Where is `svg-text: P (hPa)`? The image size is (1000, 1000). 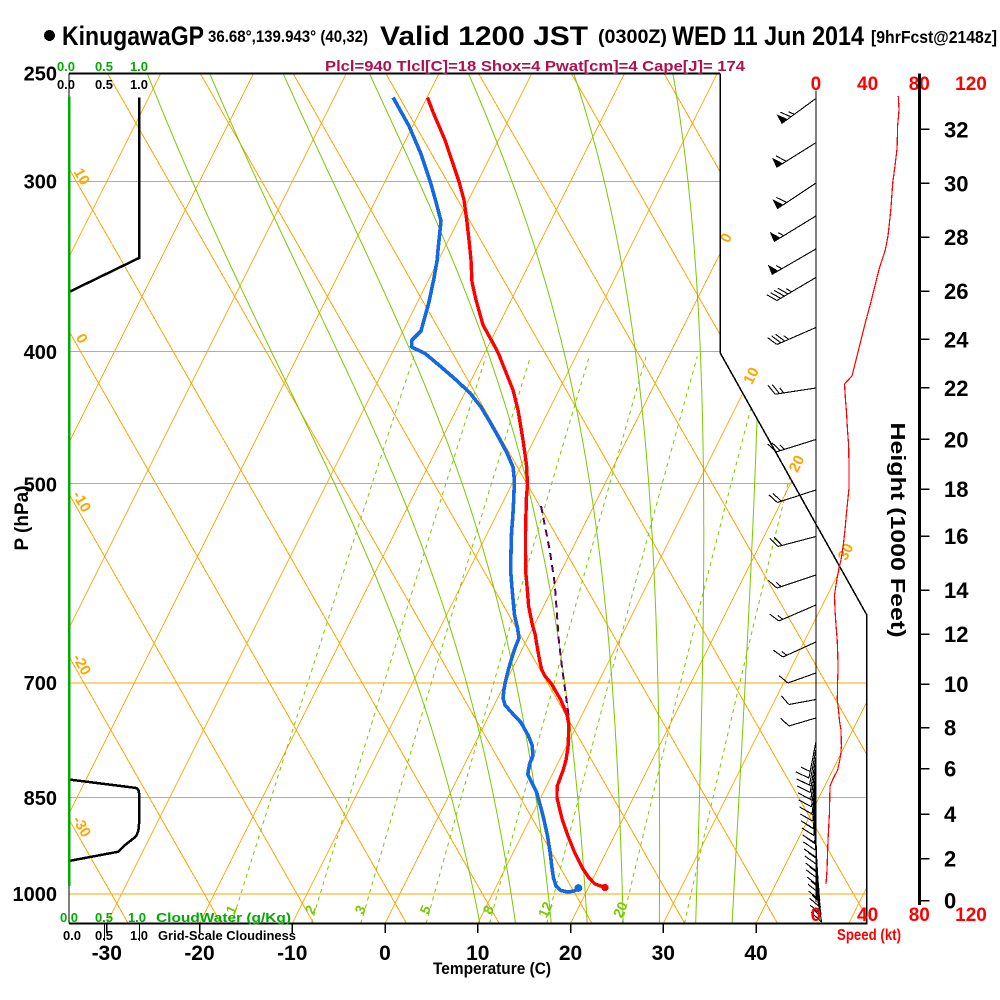
svg-text: P (hPa) is located at coordinates (22, 517).